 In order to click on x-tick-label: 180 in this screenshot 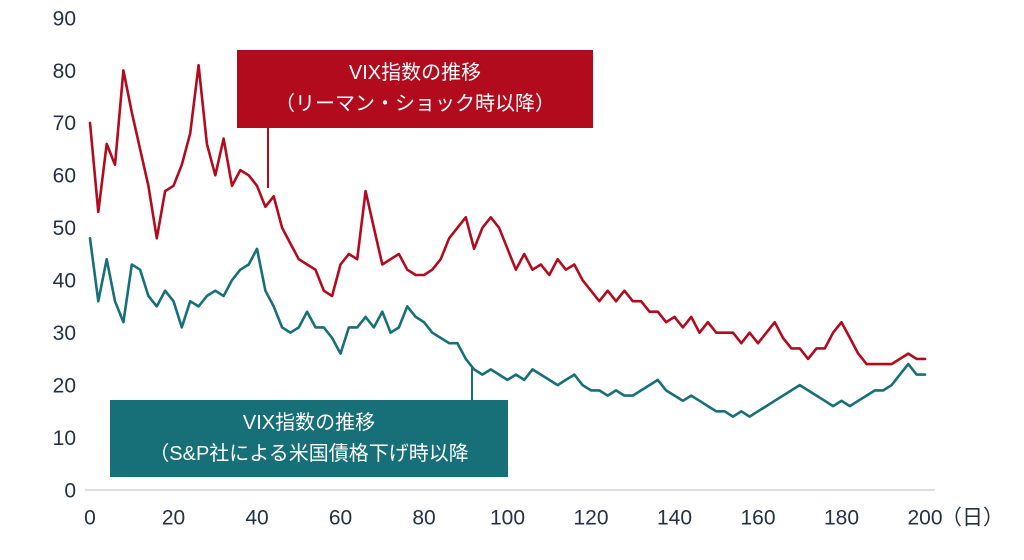, I will do `click(841, 517)`.